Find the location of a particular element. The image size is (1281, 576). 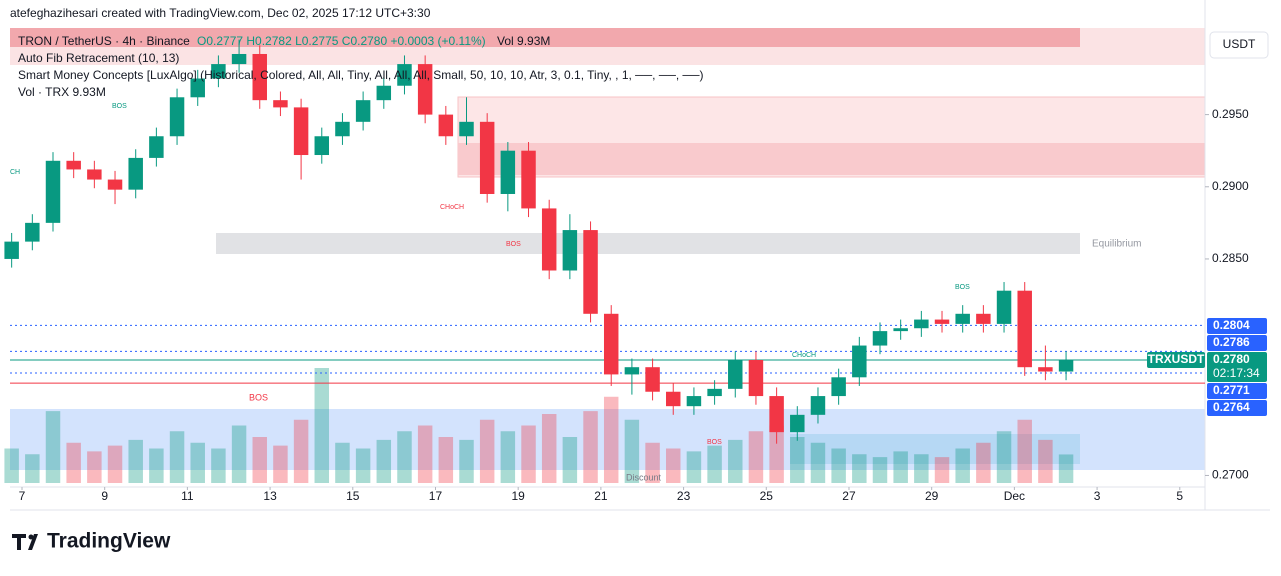

indicator: Vol · TRX 9.93M is located at coordinates (62, 92).